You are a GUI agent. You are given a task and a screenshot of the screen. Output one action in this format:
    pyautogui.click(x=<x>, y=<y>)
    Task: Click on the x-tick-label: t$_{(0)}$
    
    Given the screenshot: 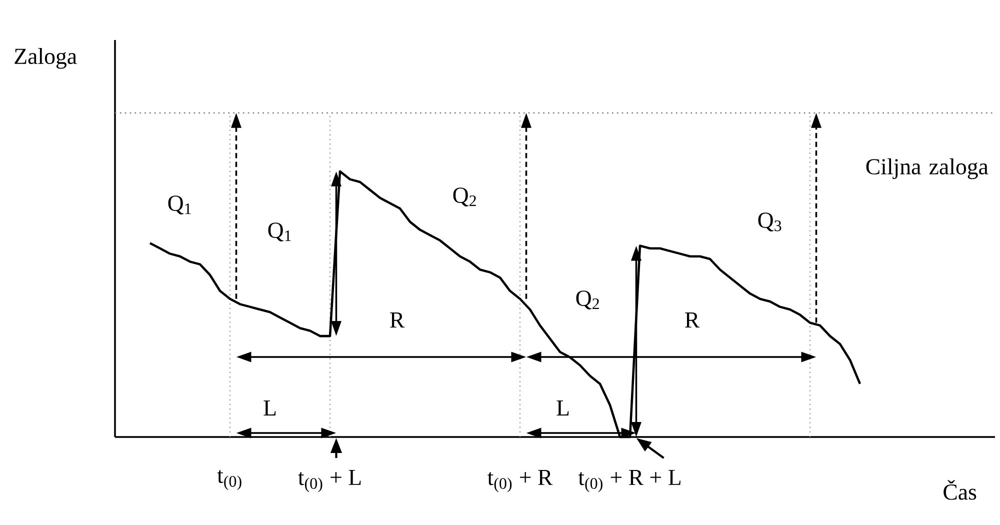 What is the action you would take?
    pyautogui.click(x=229, y=480)
    